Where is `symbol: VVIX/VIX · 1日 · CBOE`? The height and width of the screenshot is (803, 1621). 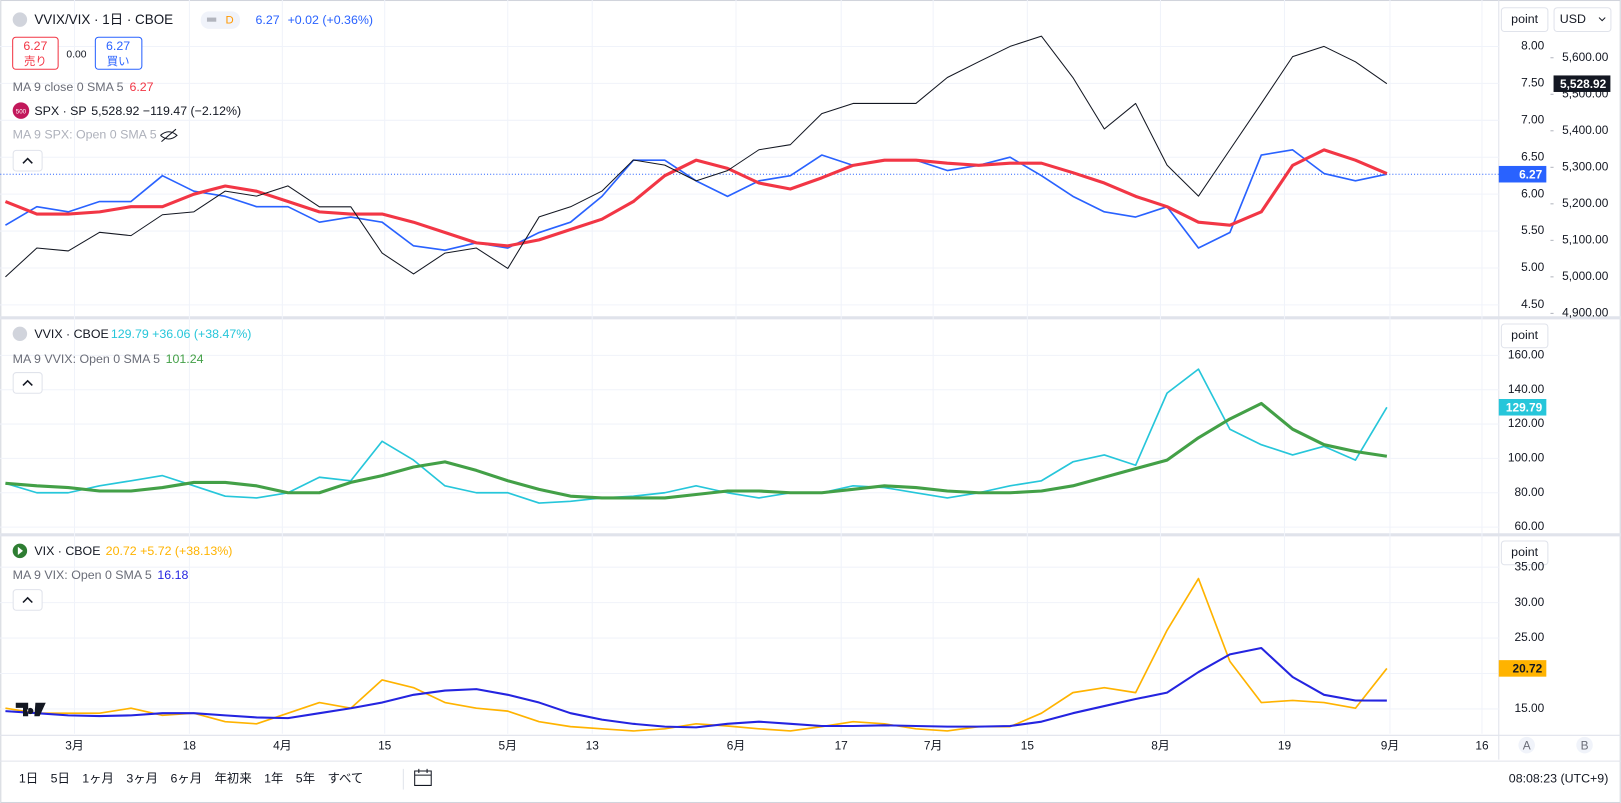 symbol: VVIX/VIX · 1日 · CBOE is located at coordinates (103, 19).